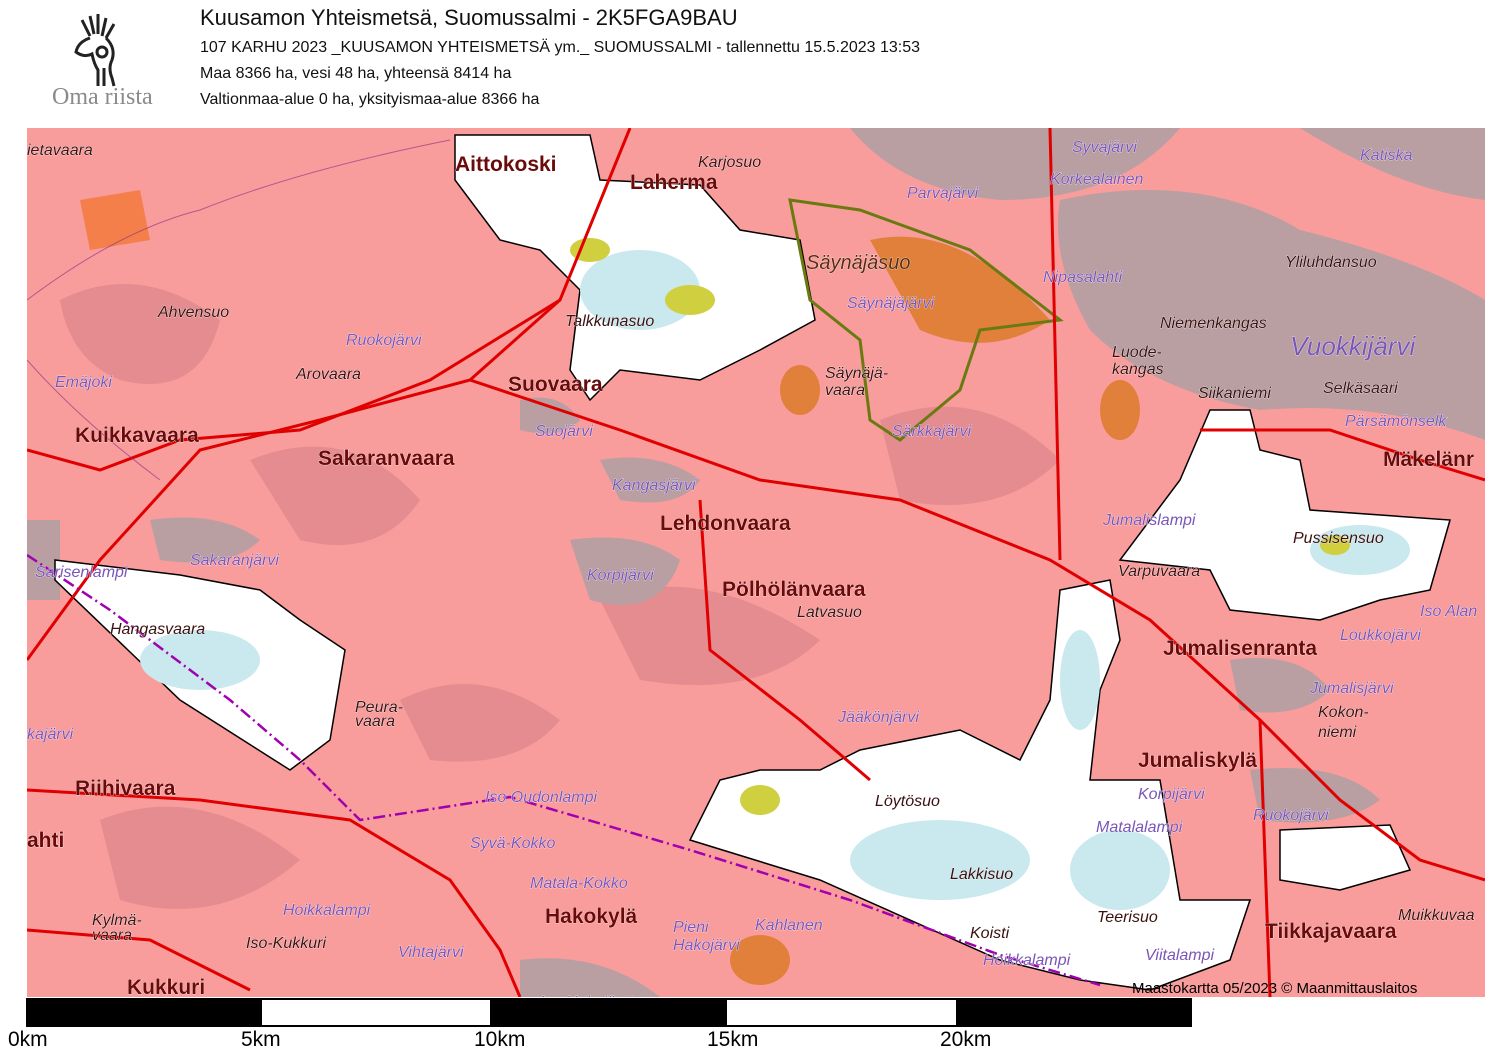 Image resolution: width=1500 pixels, height=1060 pixels. What do you see at coordinates (239, 310) in the screenshot?
I see `streams` at bounding box center [239, 310].